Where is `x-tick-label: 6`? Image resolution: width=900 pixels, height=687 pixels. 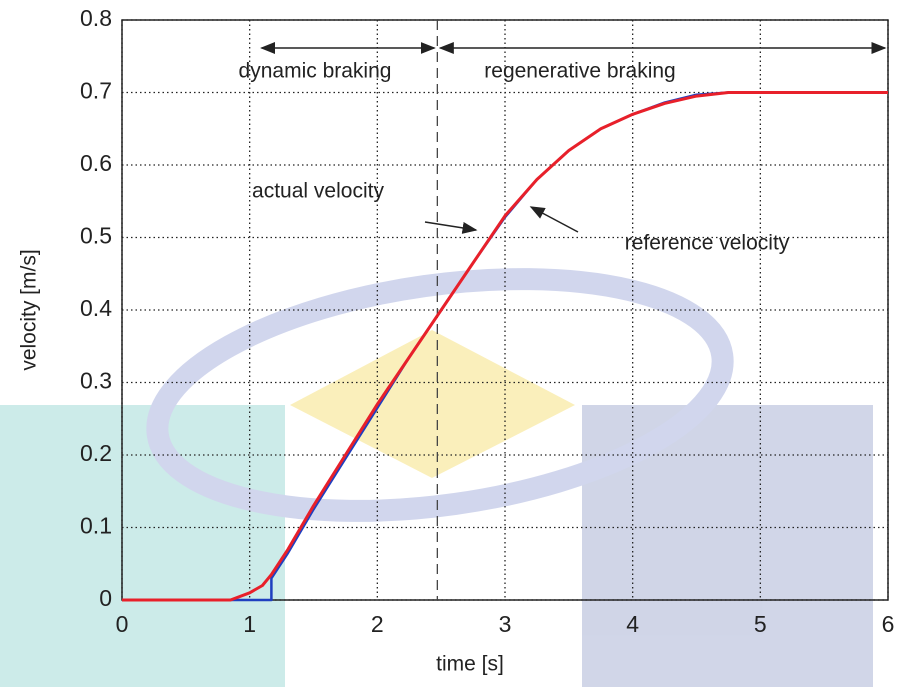
x-tick-label: 6 is located at coordinates (888, 624).